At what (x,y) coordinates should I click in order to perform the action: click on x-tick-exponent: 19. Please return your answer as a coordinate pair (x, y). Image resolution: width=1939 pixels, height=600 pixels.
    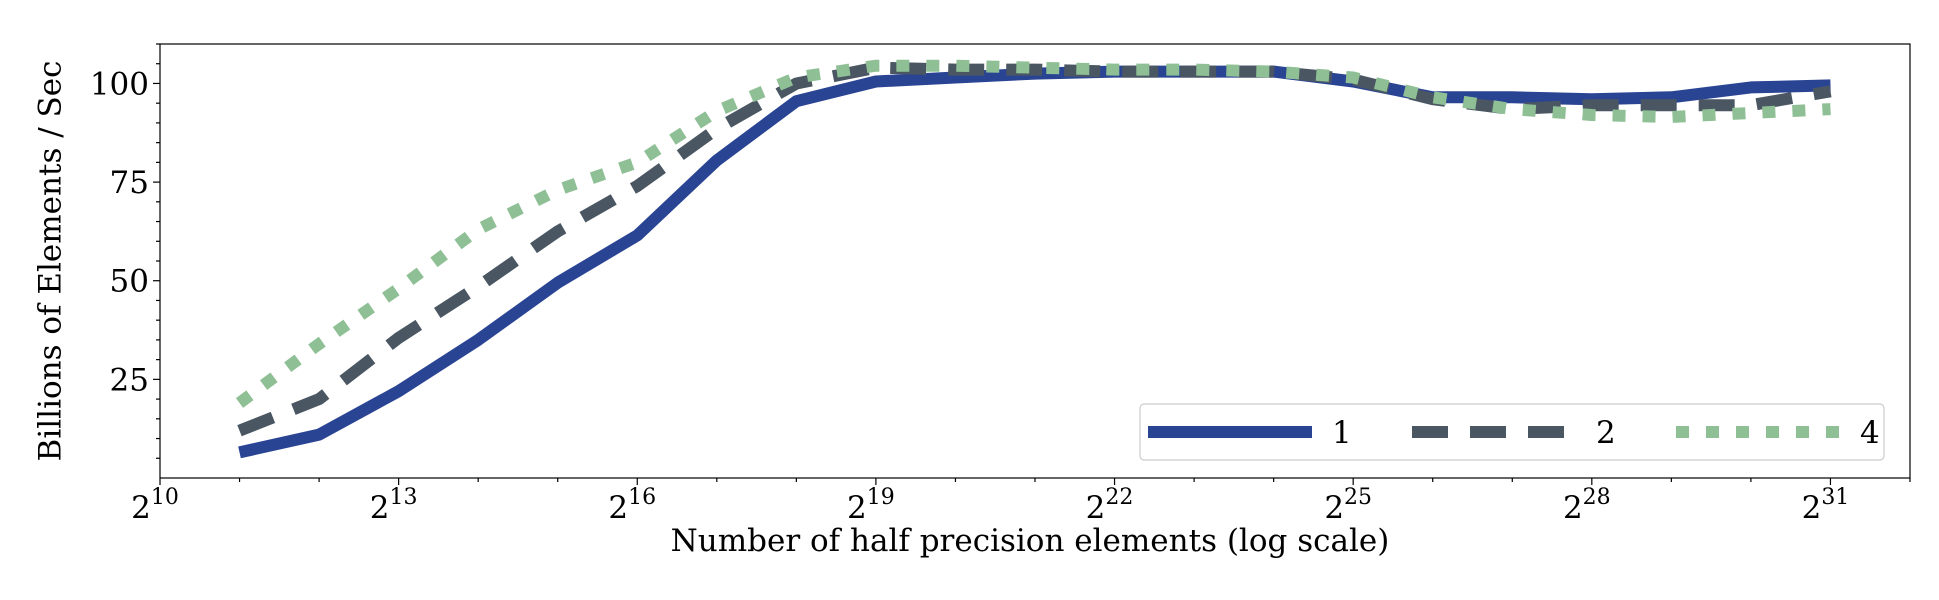
    Looking at the image, I should click on (881, 497).